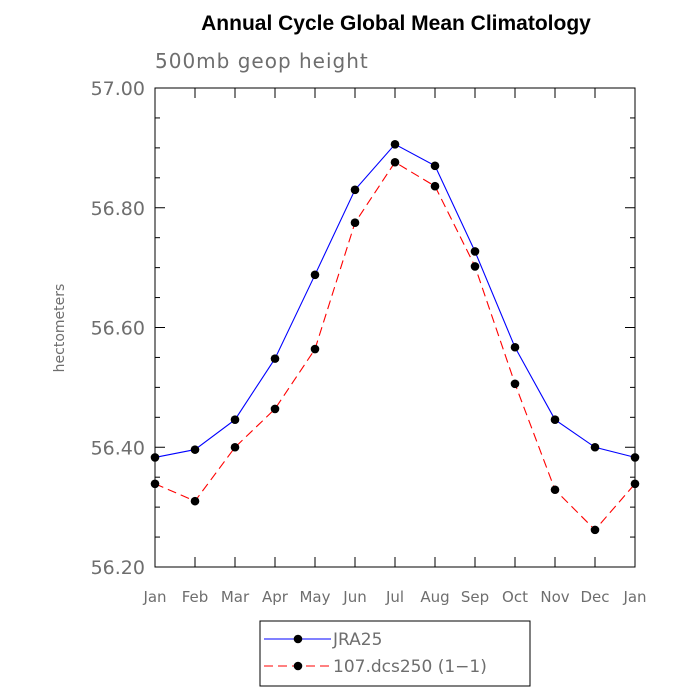  What do you see at coordinates (394, 597) in the screenshot?
I see `x-tick-label: Jul` at bounding box center [394, 597].